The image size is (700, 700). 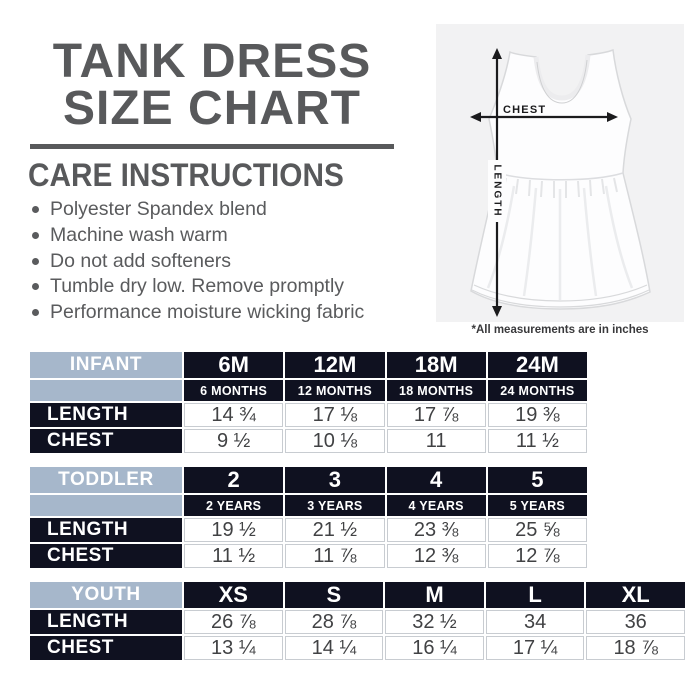 What do you see at coordinates (436, 530) in the screenshot?
I see `size-value: 23 ⅜` at bounding box center [436, 530].